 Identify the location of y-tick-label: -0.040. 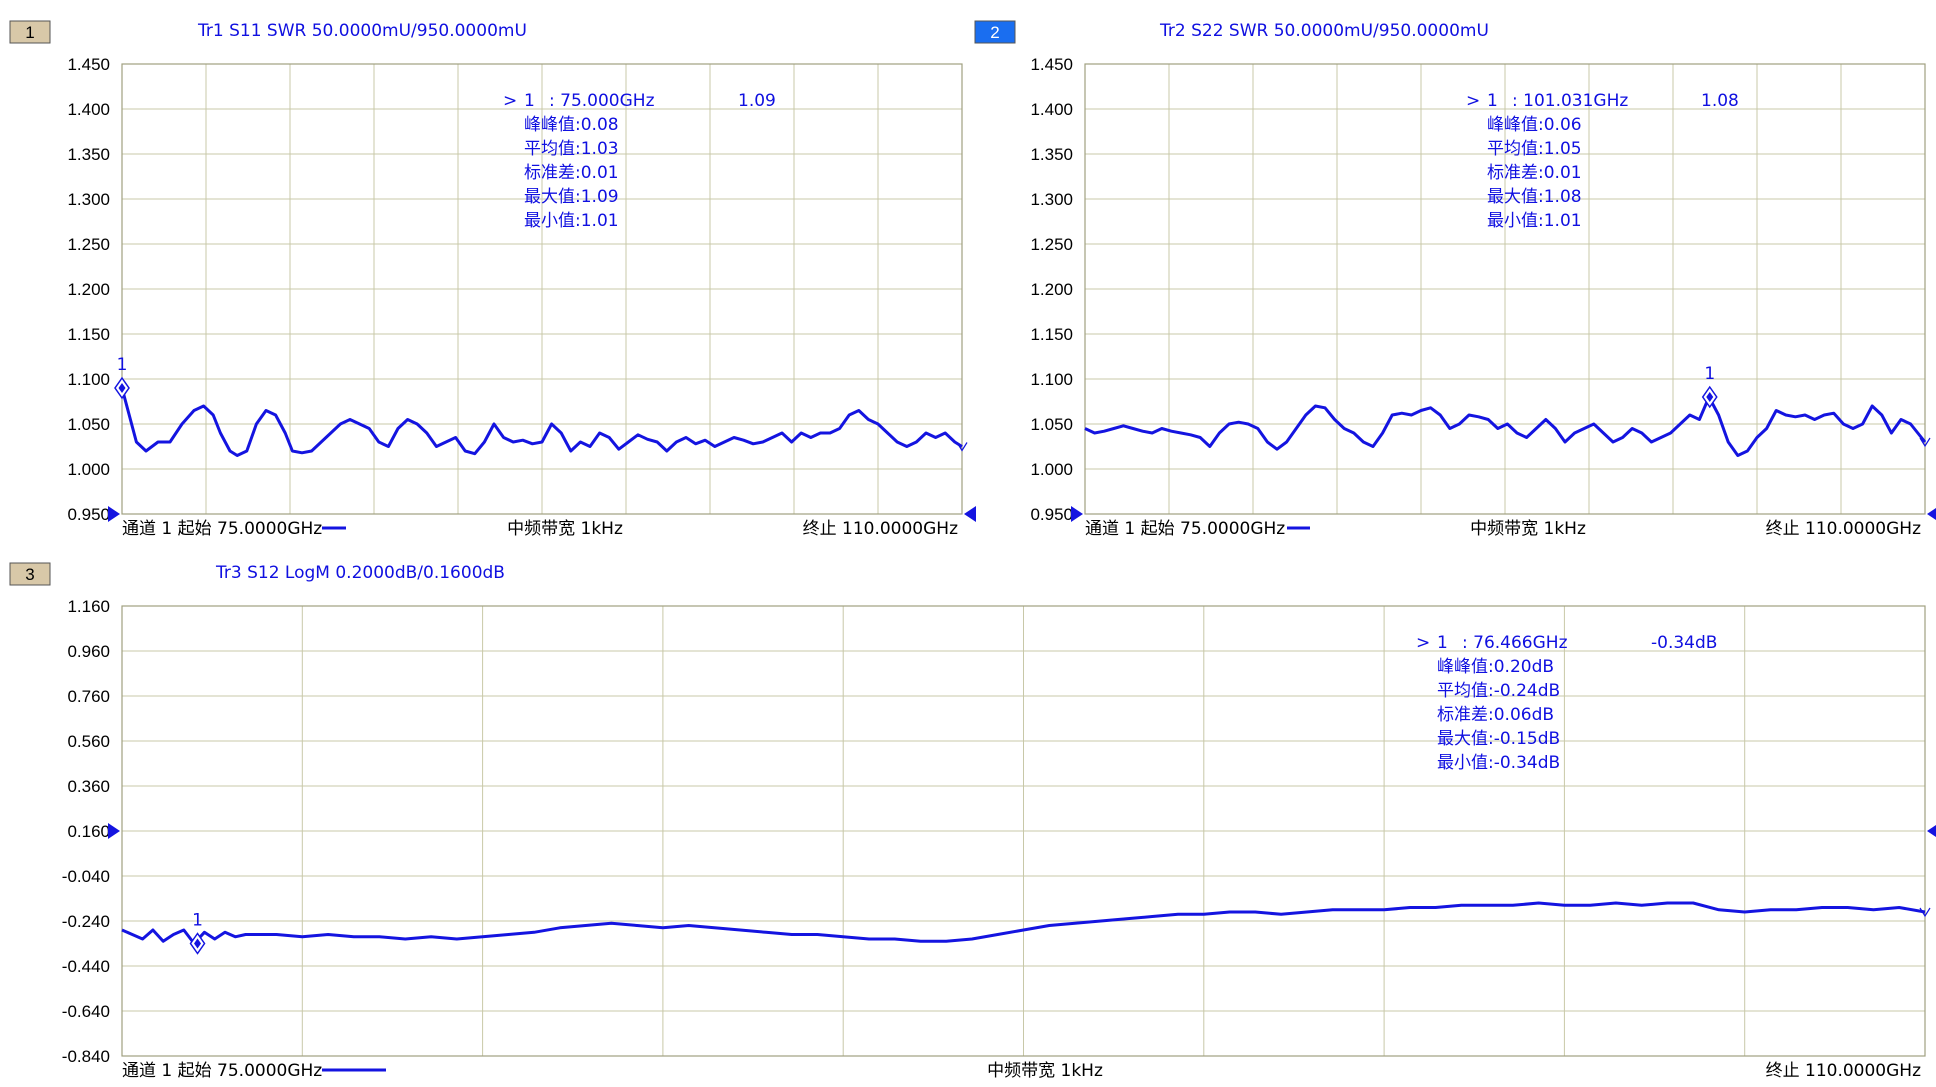
(86, 876).